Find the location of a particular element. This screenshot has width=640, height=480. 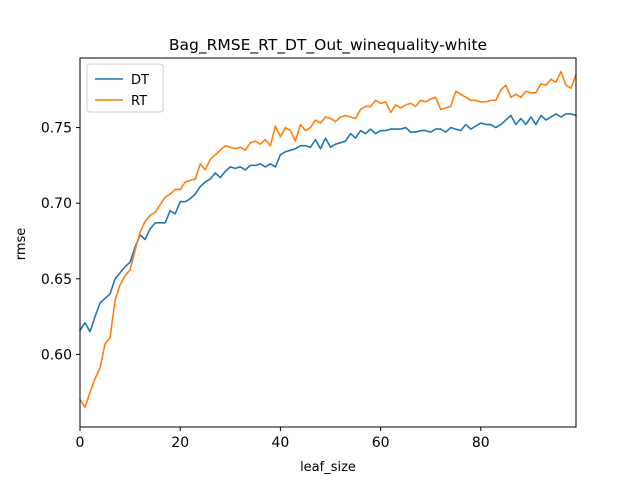

chart-title: Bag_RMSE_RT_DT_Out_winequality-white is located at coordinates (328, 45).